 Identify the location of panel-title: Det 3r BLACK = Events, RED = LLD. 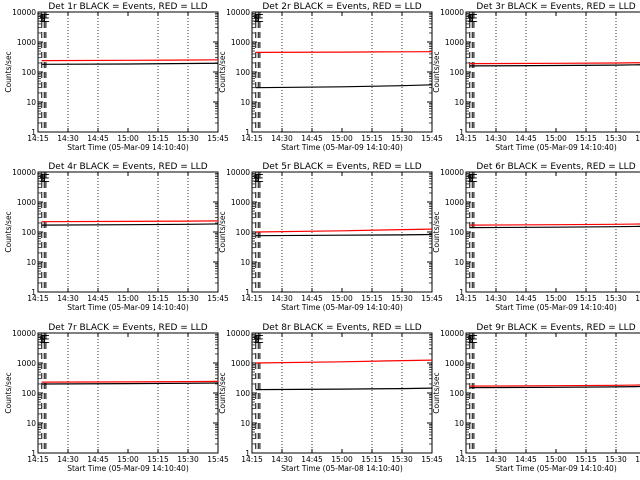
(555, 7).